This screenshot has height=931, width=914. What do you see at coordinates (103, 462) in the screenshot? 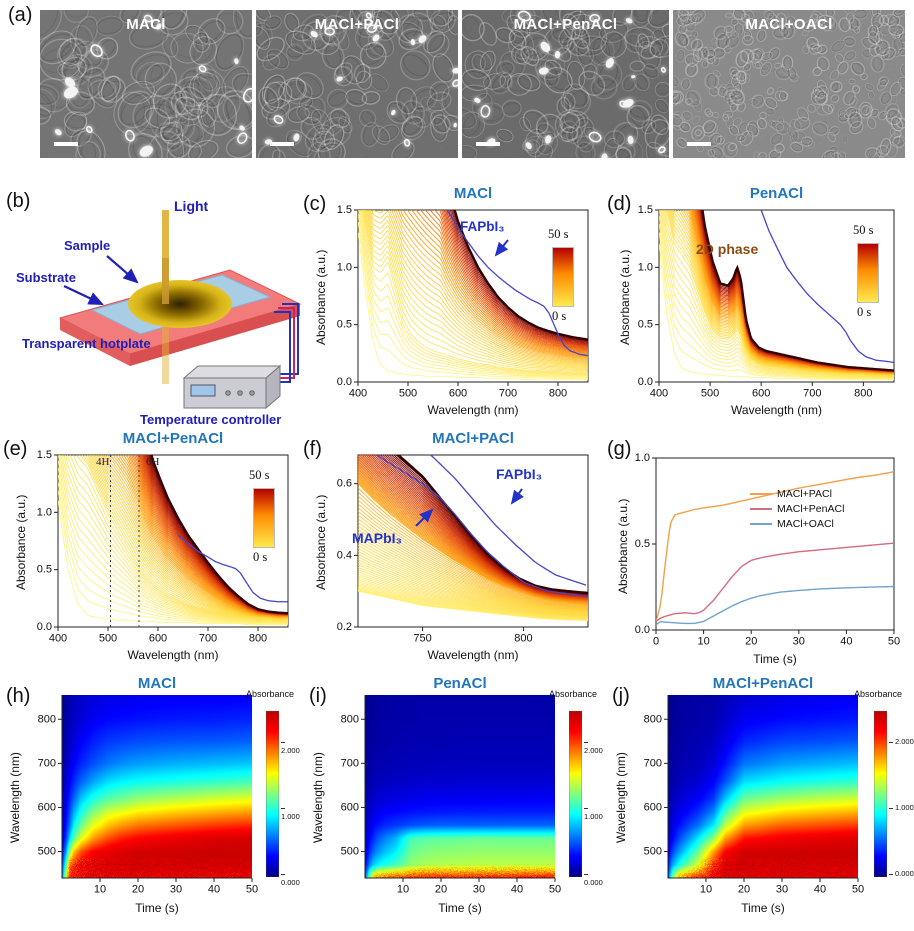
I see `annotation-4h: 4H` at bounding box center [103, 462].